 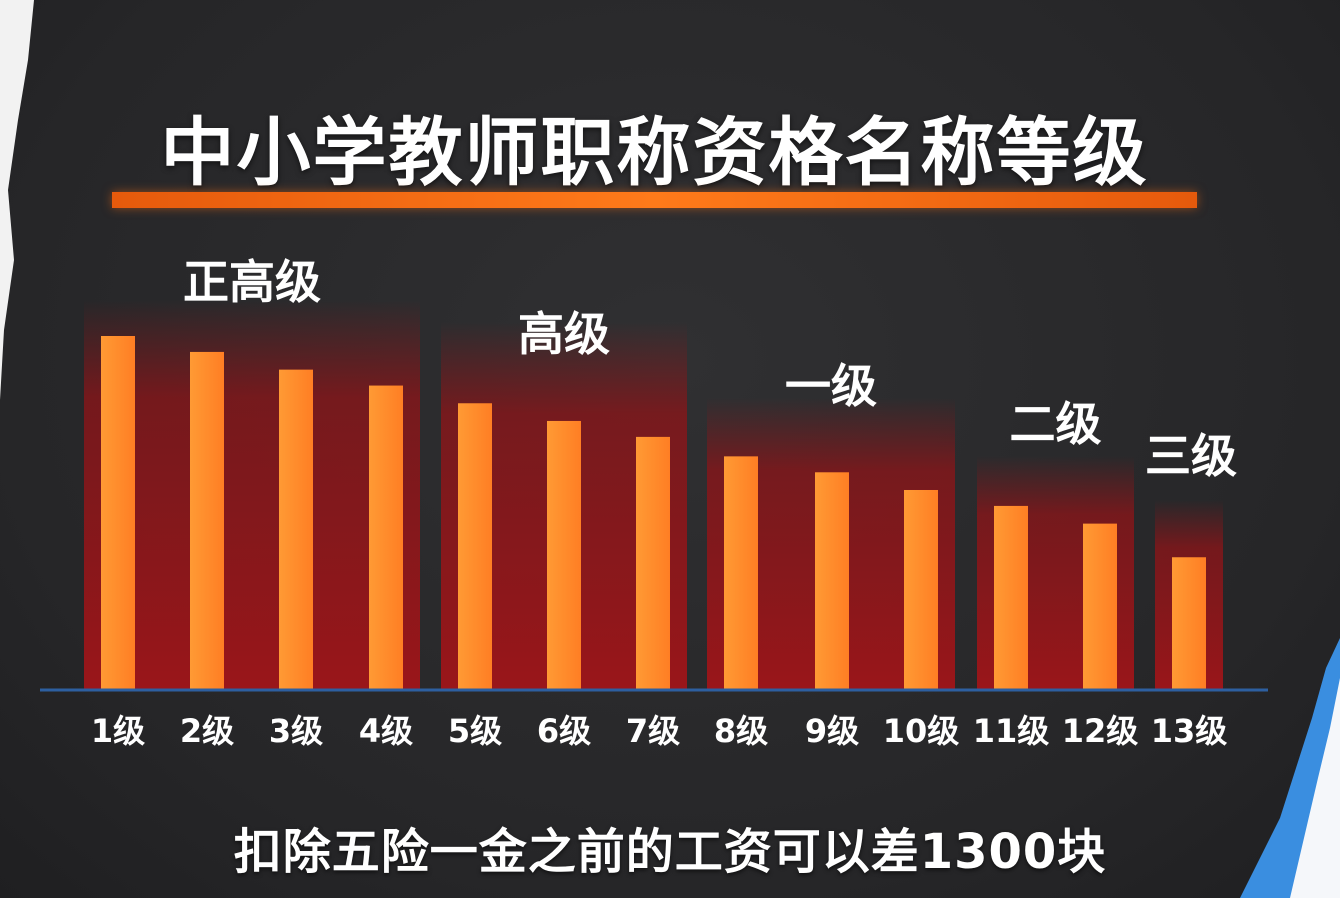 What do you see at coordinates (653, 731) in the screenshot?
I see `x-tick-label: 7级` at bounding box center [653, 731].